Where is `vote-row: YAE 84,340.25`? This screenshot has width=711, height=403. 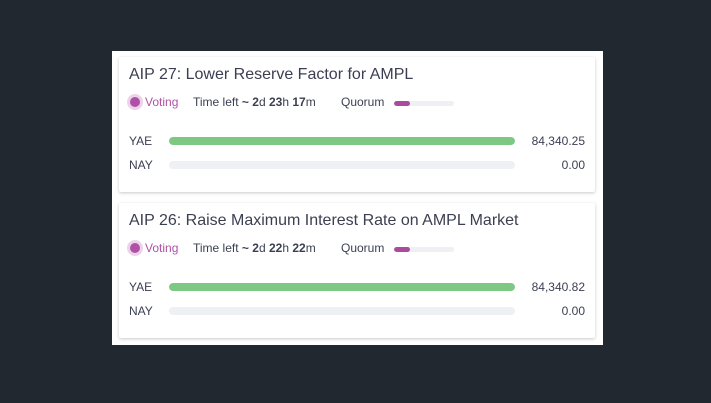
vote-row: YAE 84,340.25 is located at coordinates (357, 141).